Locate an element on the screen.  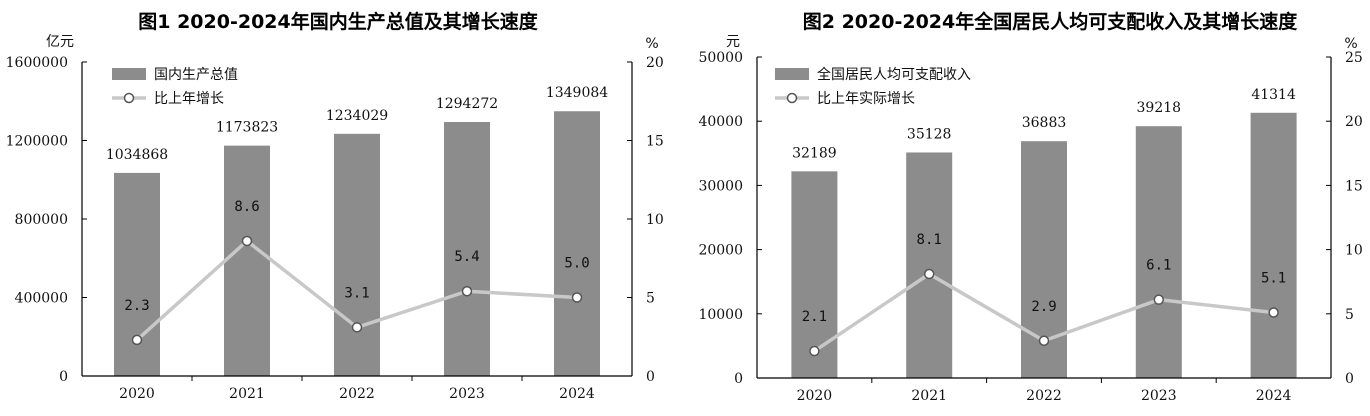
y-left-tick-label: 400000 is located at coordinates (41, 299).